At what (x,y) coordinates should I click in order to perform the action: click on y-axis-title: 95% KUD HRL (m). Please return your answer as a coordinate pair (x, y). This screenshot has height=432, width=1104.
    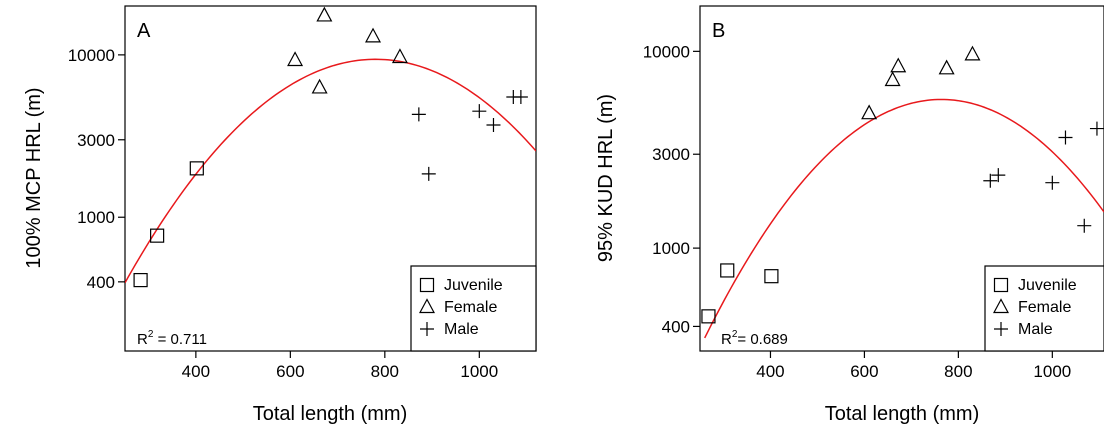
    Looking at the image, I should click on (606, 178).